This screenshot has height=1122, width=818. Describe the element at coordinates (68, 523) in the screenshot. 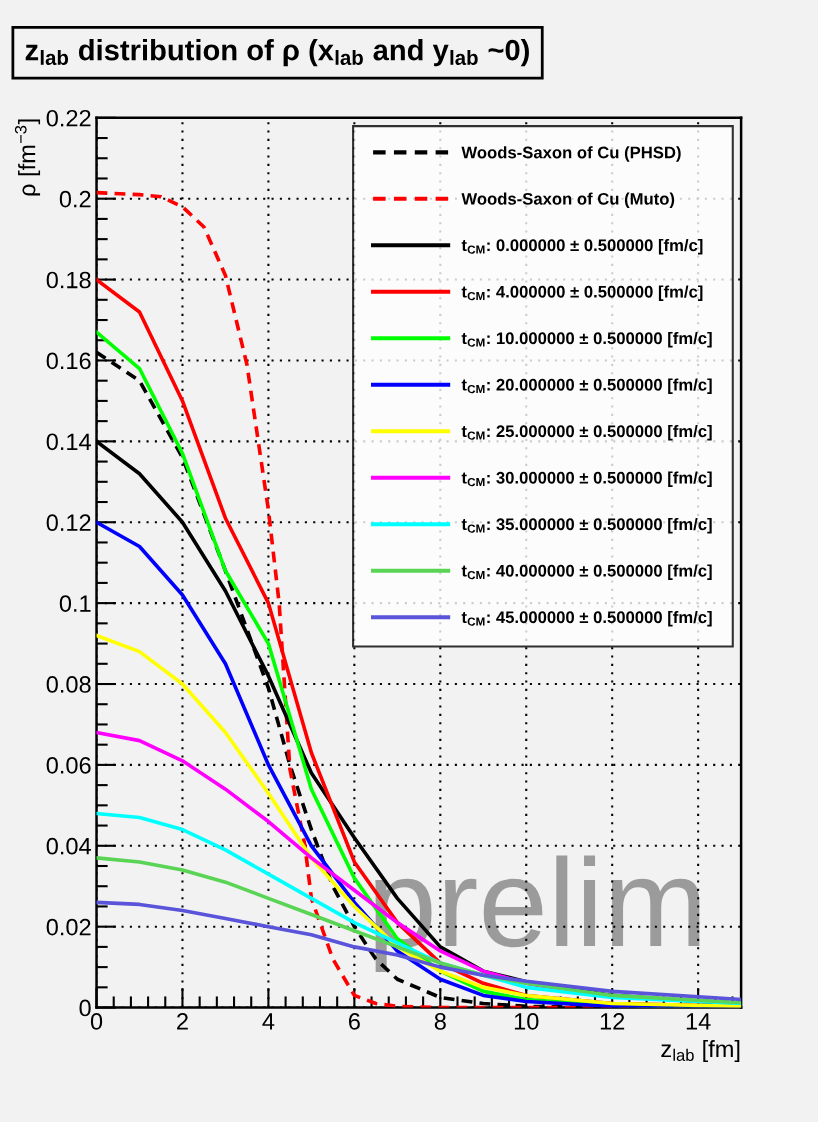

I see `y-tick-label: 0.12` at that location.